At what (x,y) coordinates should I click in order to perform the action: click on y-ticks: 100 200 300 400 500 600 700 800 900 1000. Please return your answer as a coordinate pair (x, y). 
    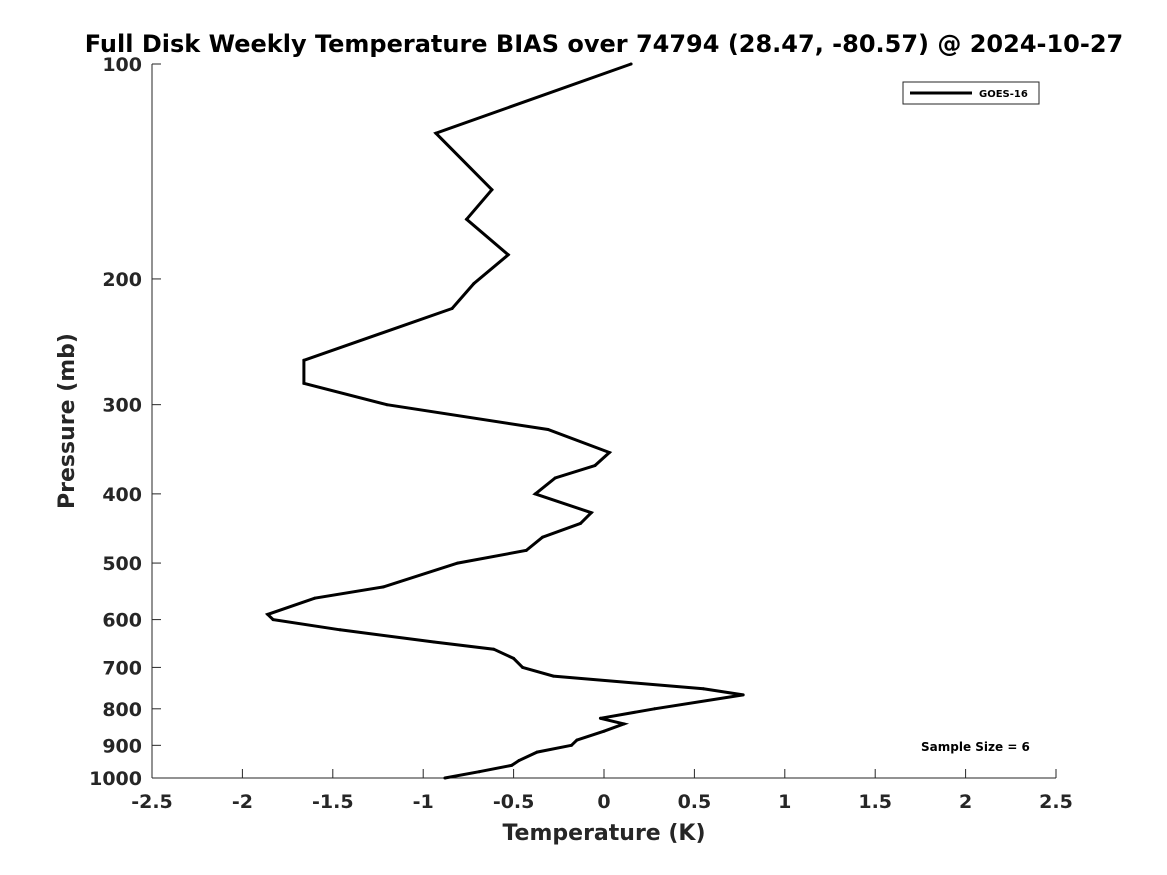
    Looking at the image, I should click on (125, 422).